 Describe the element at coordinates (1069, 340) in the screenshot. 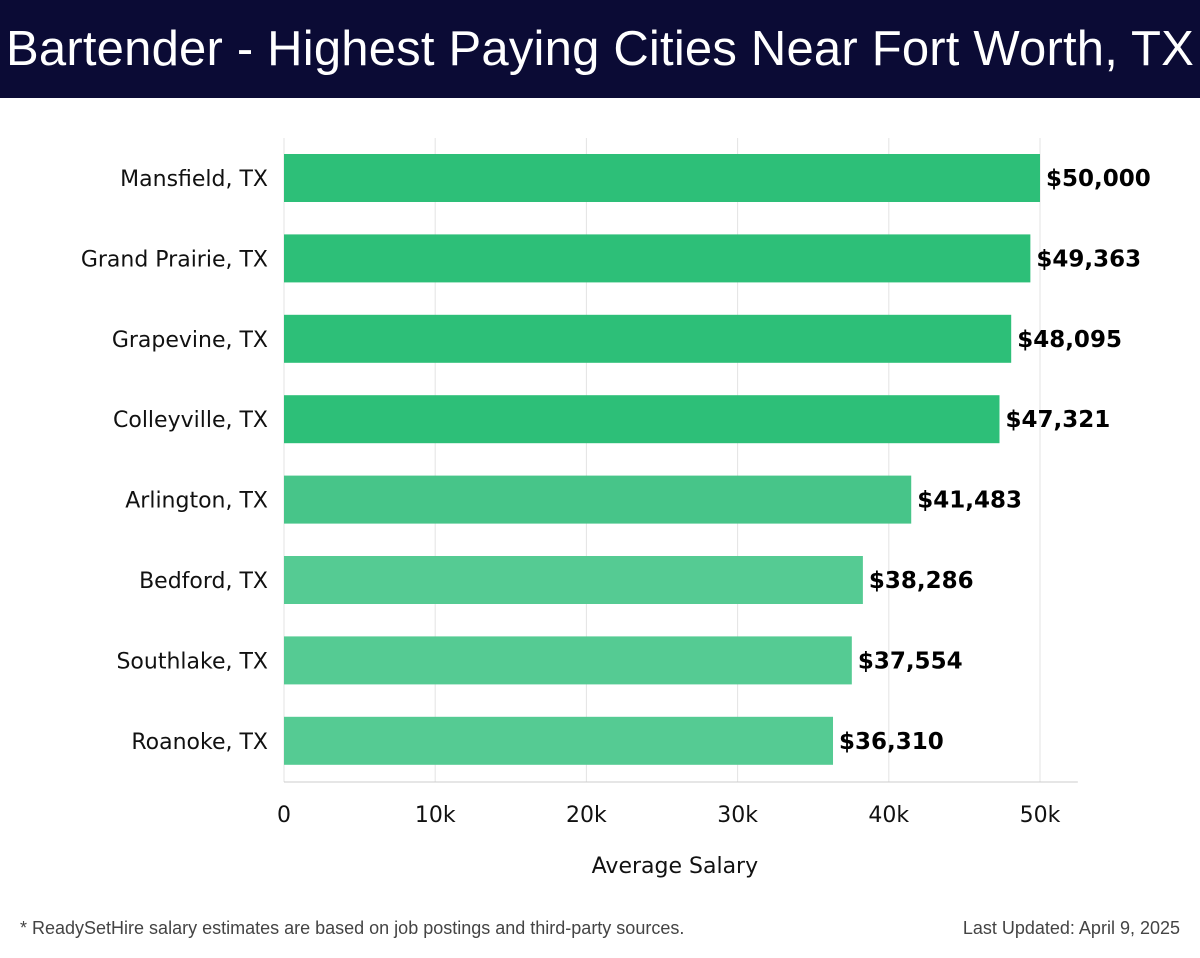

I see `value-label: $48,095` at that location.